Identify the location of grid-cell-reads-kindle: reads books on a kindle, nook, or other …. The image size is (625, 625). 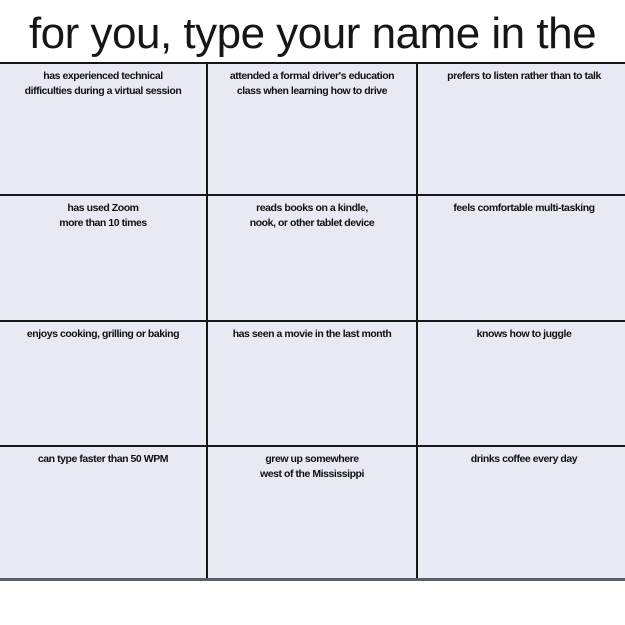
(313, 259).